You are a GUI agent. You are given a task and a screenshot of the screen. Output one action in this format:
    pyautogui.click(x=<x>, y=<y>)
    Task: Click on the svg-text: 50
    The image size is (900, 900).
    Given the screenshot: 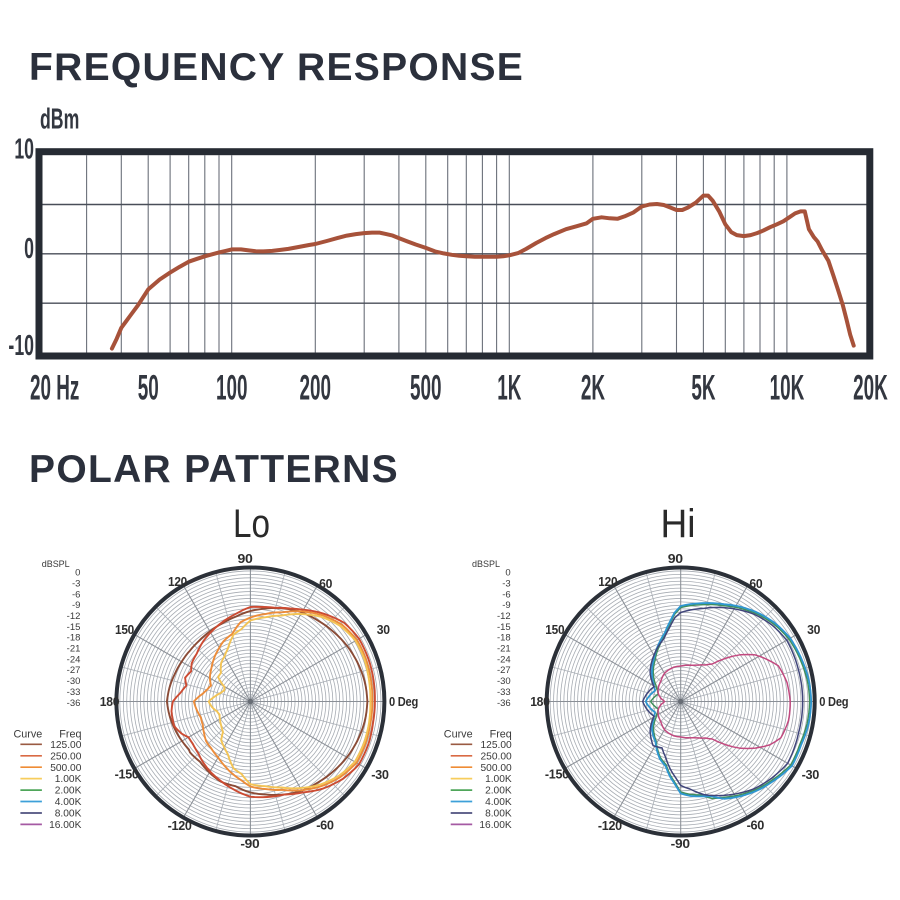 What is the action you would take?
    pyautogui.click(x=148, y=387)
    